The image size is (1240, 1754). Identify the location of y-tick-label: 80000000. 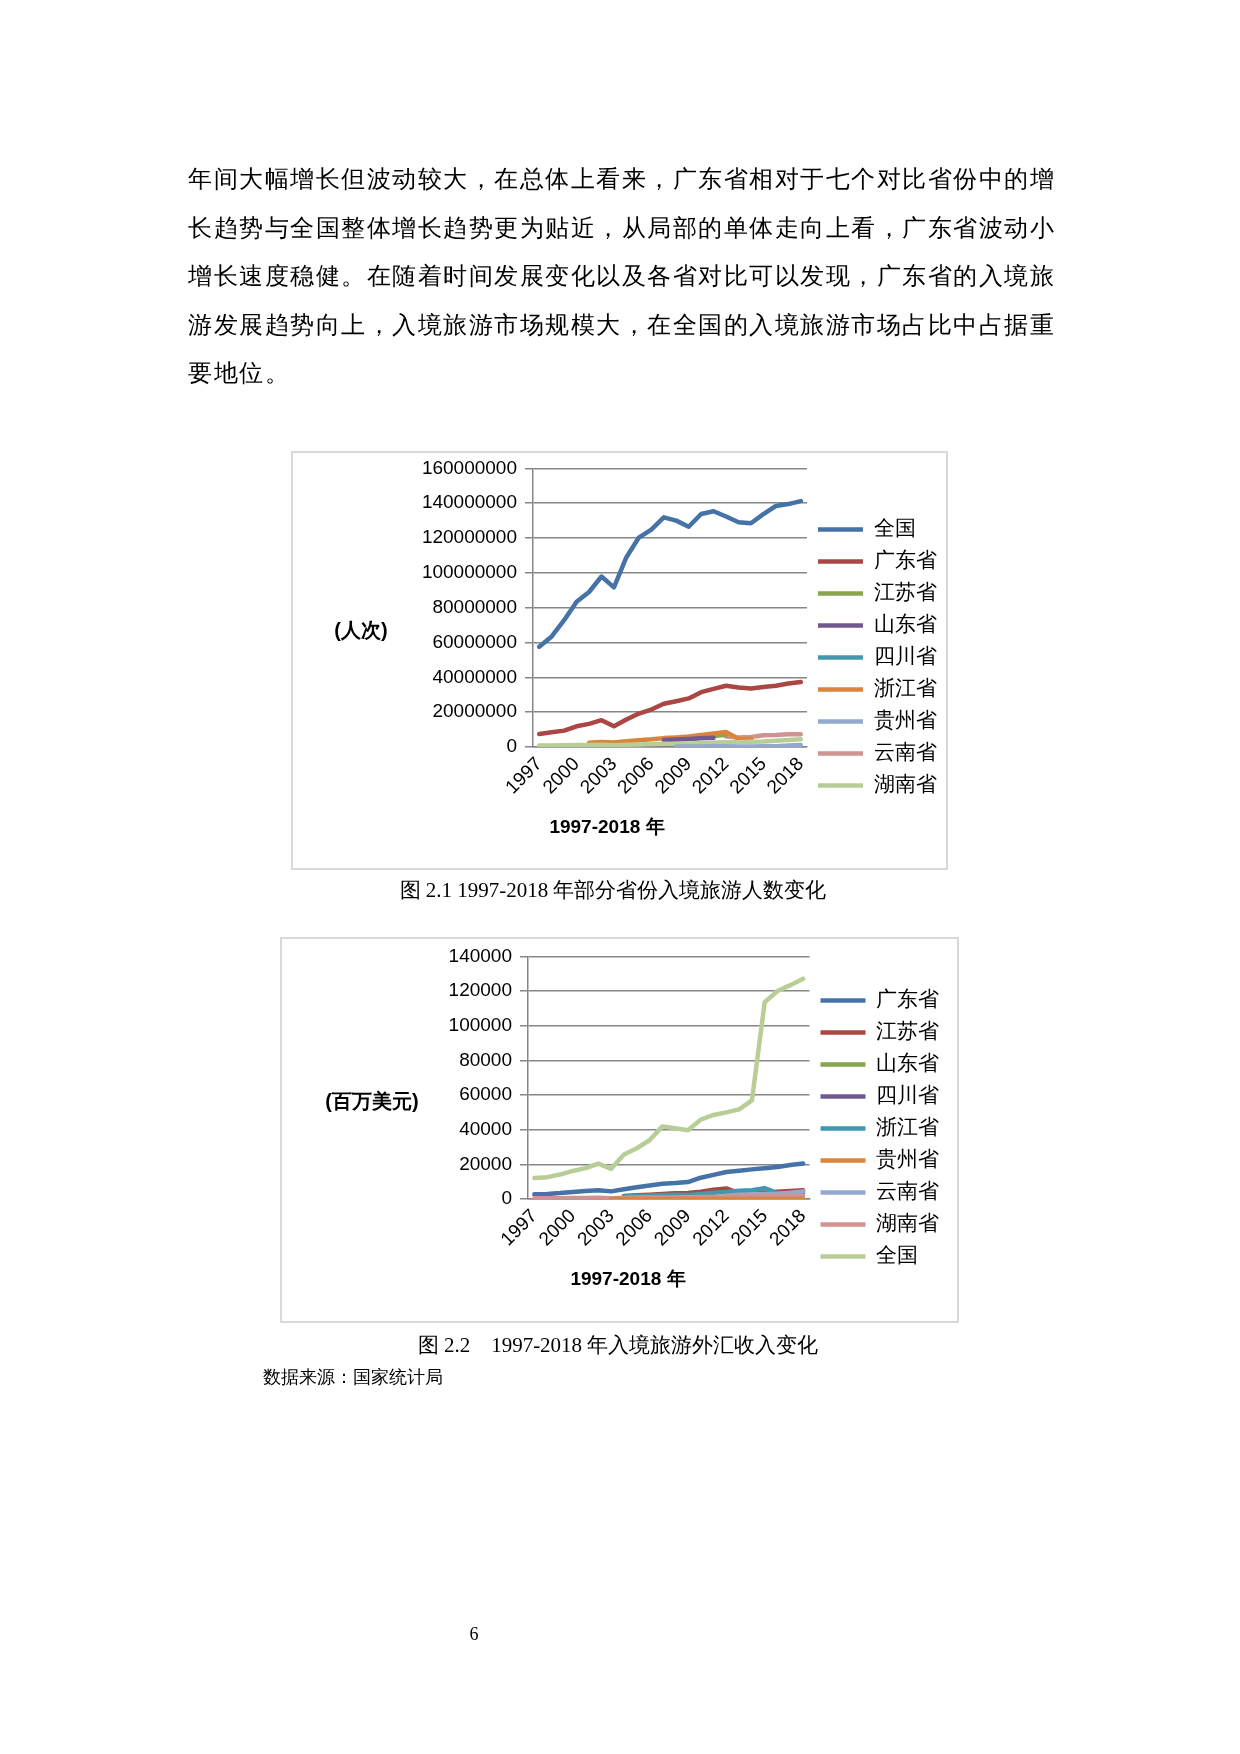
(474, 606).